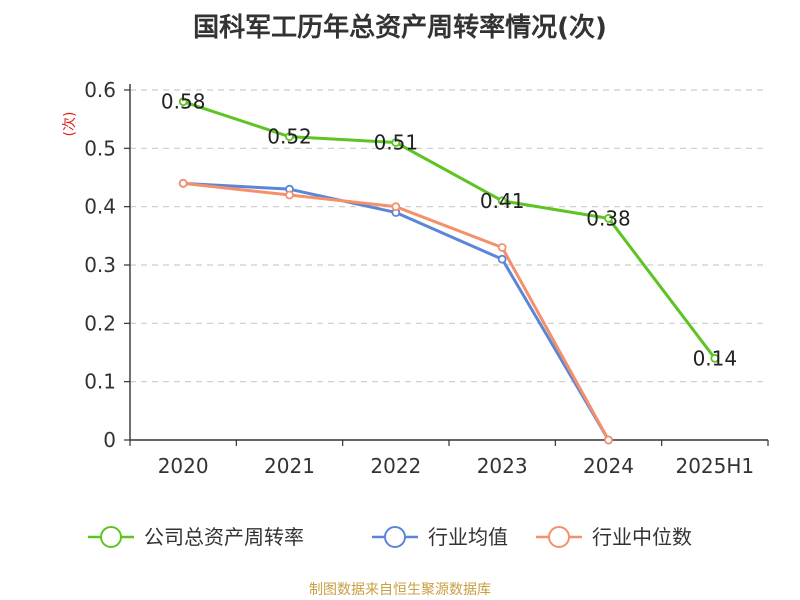  Describe the element at coordinates (100, 90) in the screenshot. I see `y-tick-label: 0.6` at that location.